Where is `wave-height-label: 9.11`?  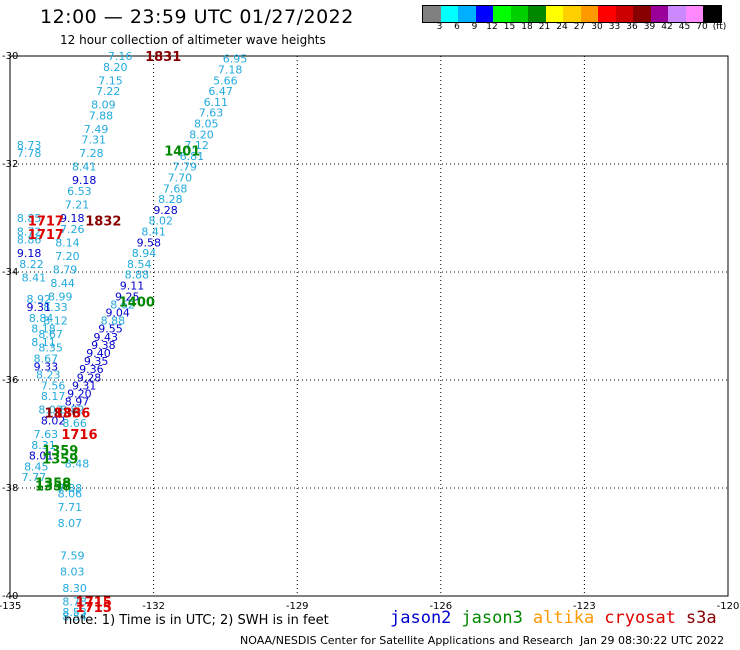 wave-height-label: 9.11 is located at coordinates (132, 286).